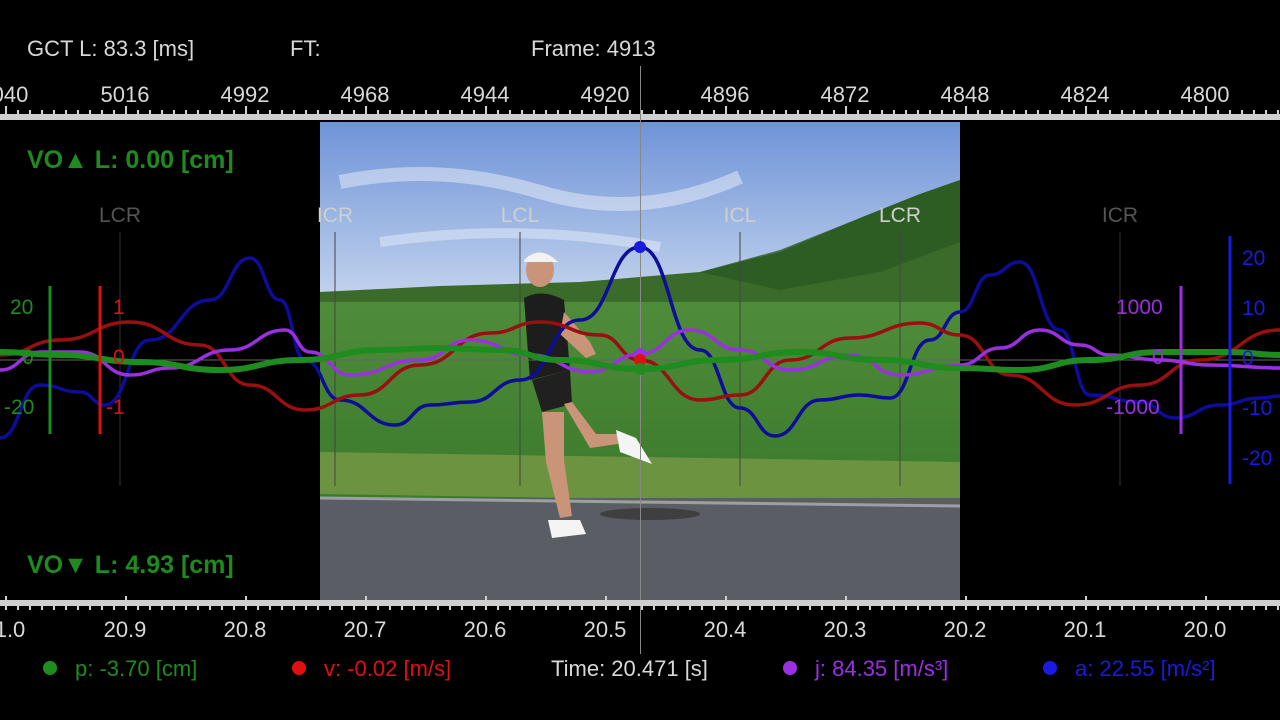 Image resolution: width=1280 pixels, height=720 pixels. What do you see at coordinates (245, 94) in the screenshot?
I see `frame-tick-label: 4992` at bounding box center [245, 94].